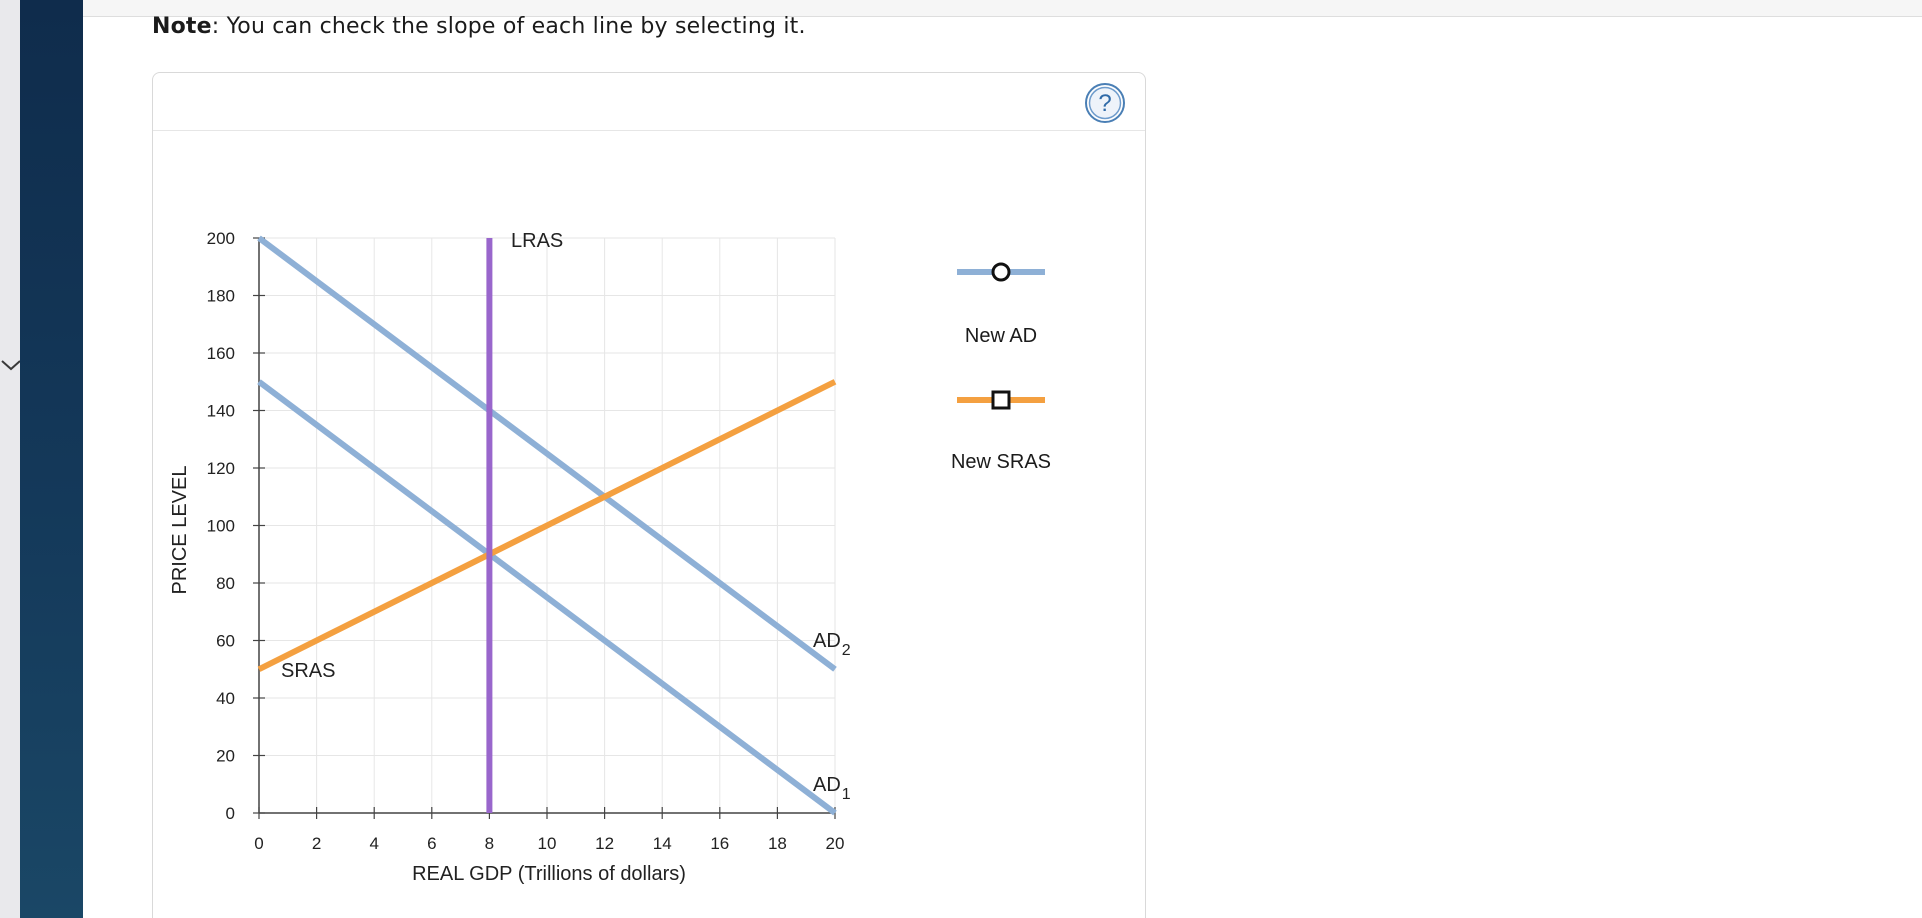  Describe the element at coordinates (225, 756) in the screenshot. I see `y-tick-label: 20` at that location.